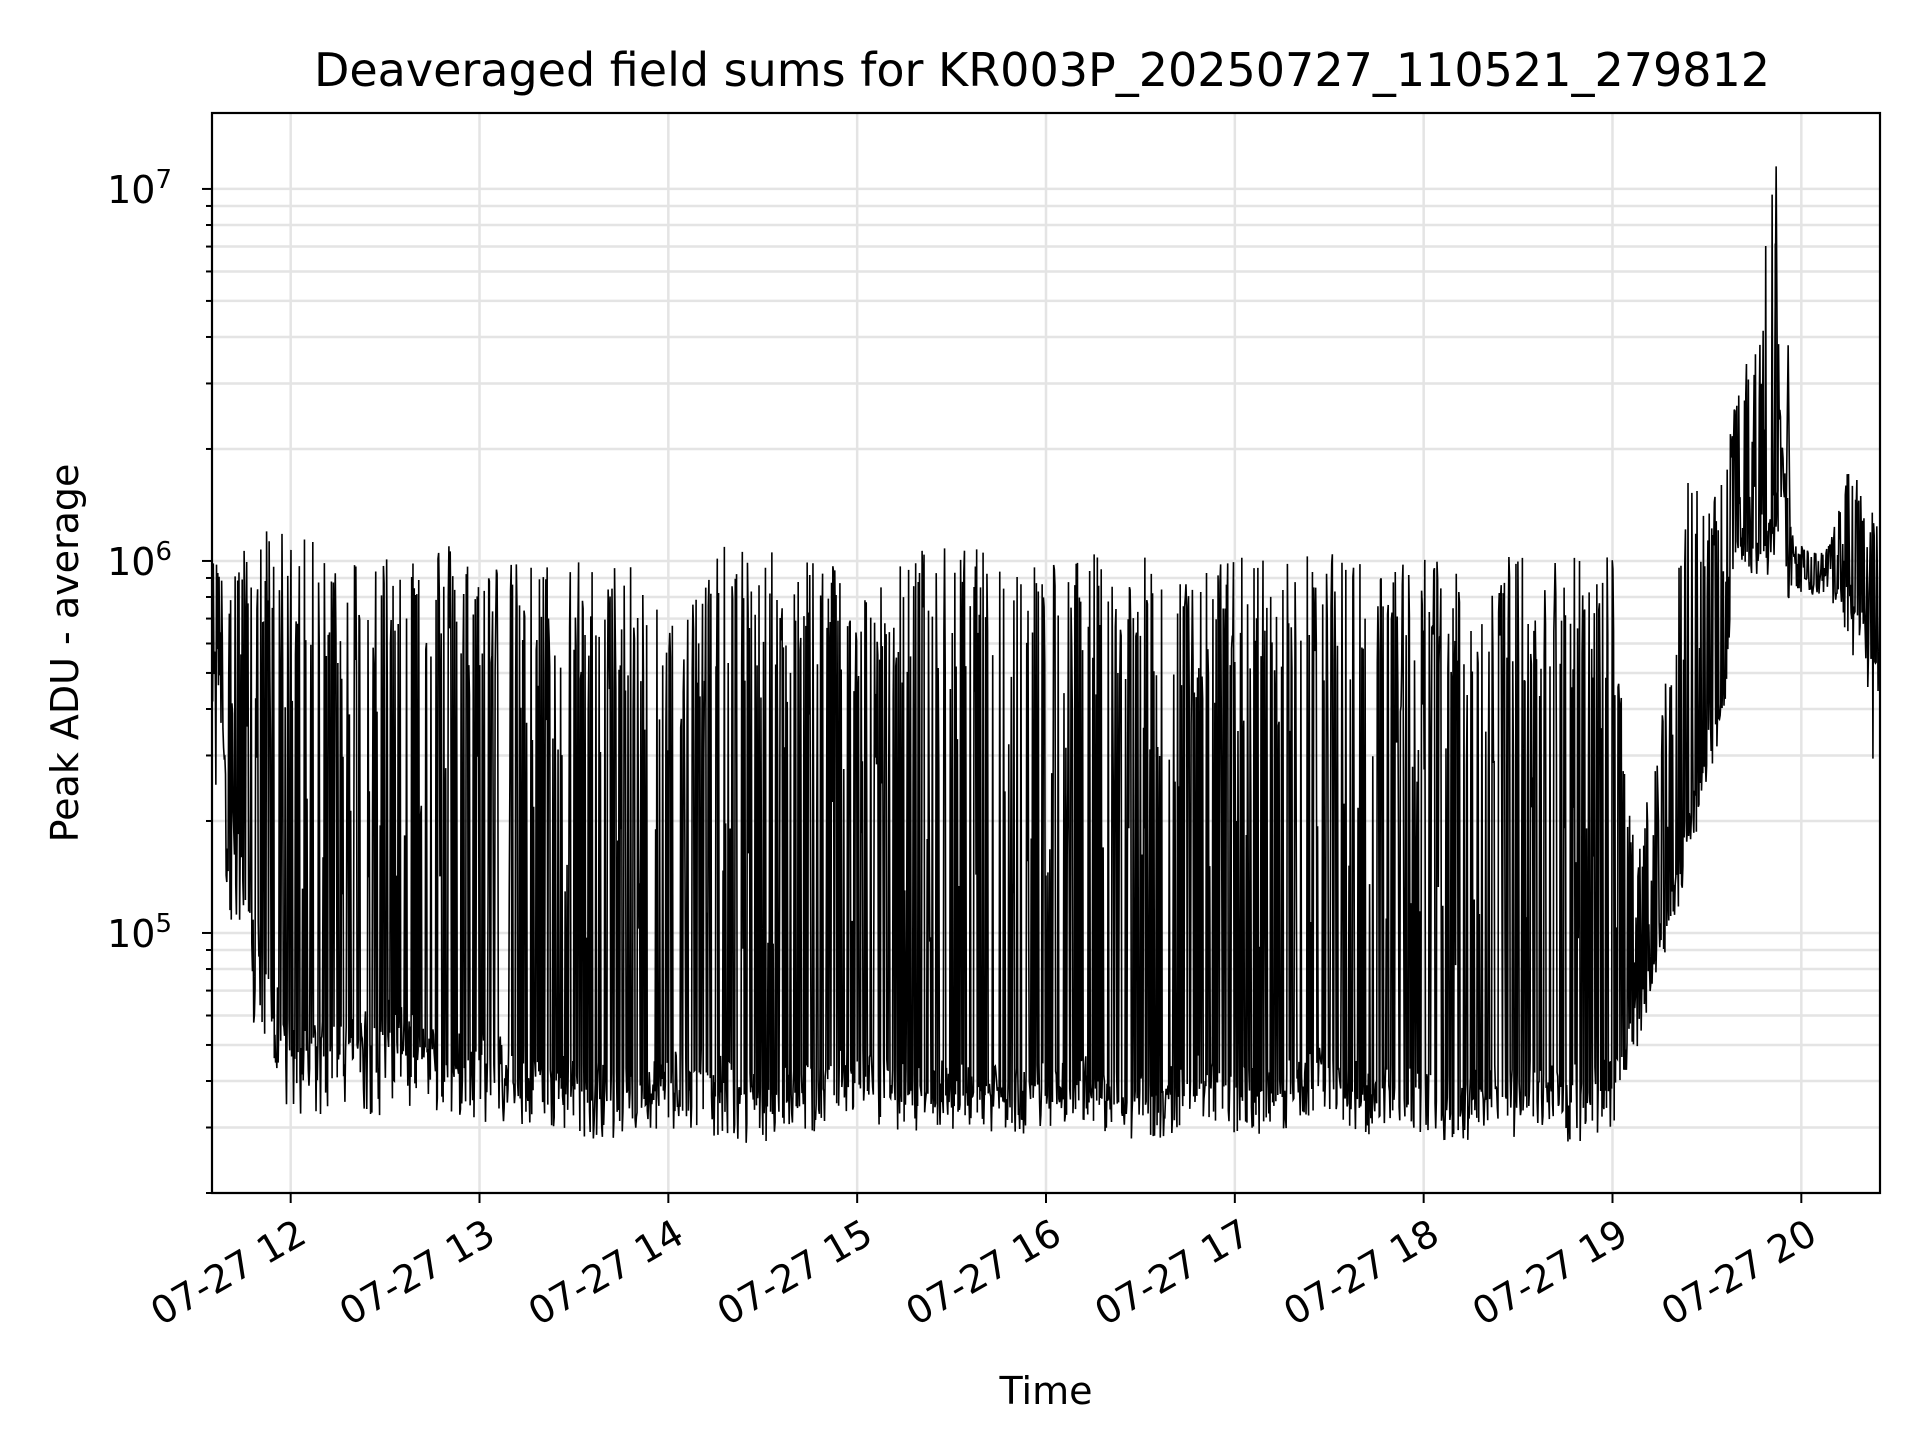 Image resolution: width=1920 pixels, height=1440 pixels. I want to click on x-tick-label: 07-27 13, so click(417, 1273).